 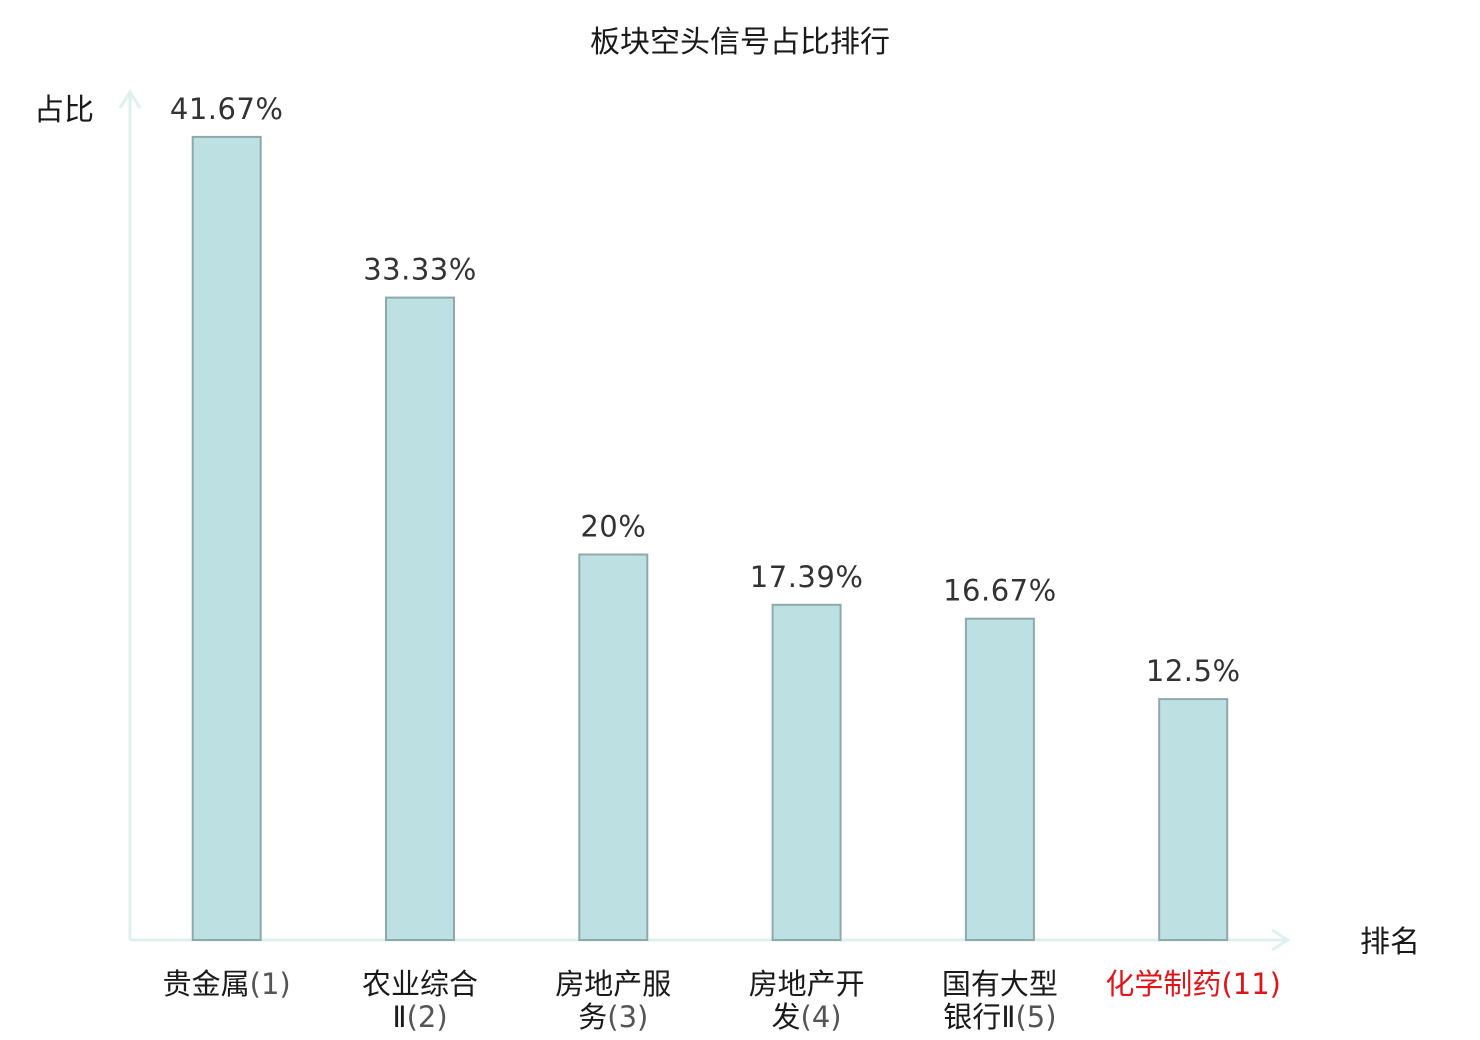 What do you see at coordinates (427, 1017) in the screenshot?
I see `category-rank: (2)` at bounding box center [427, 1017].